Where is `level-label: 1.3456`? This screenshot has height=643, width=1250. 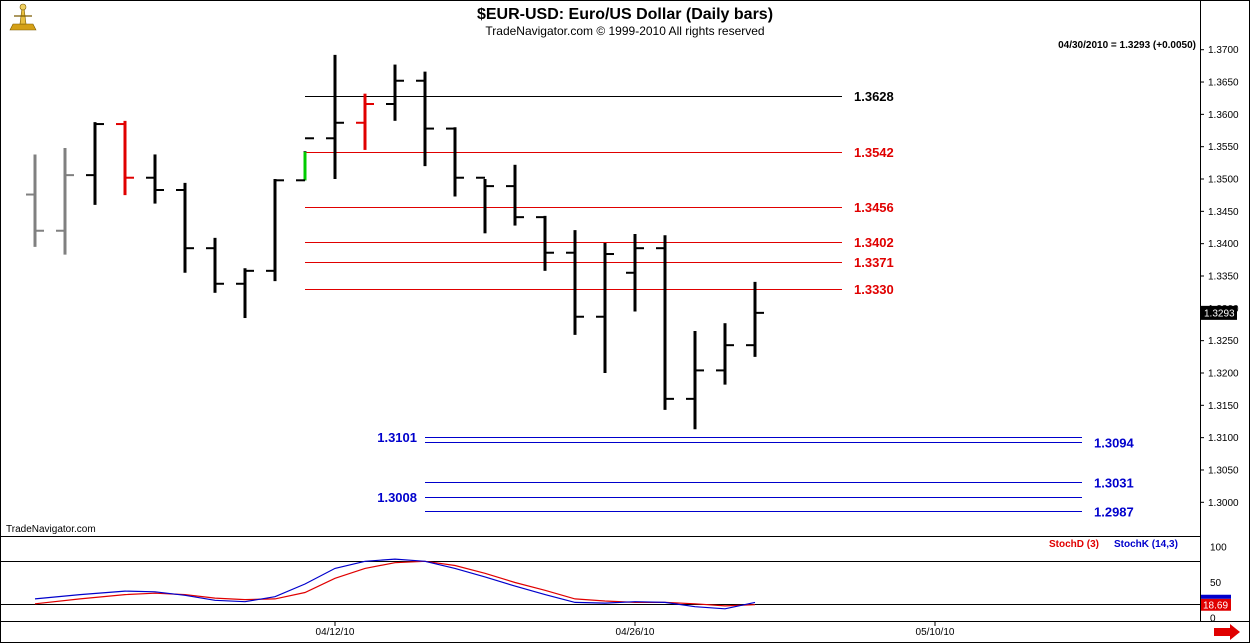
level-label: 1.3456 is located at coordinates (874, 207).